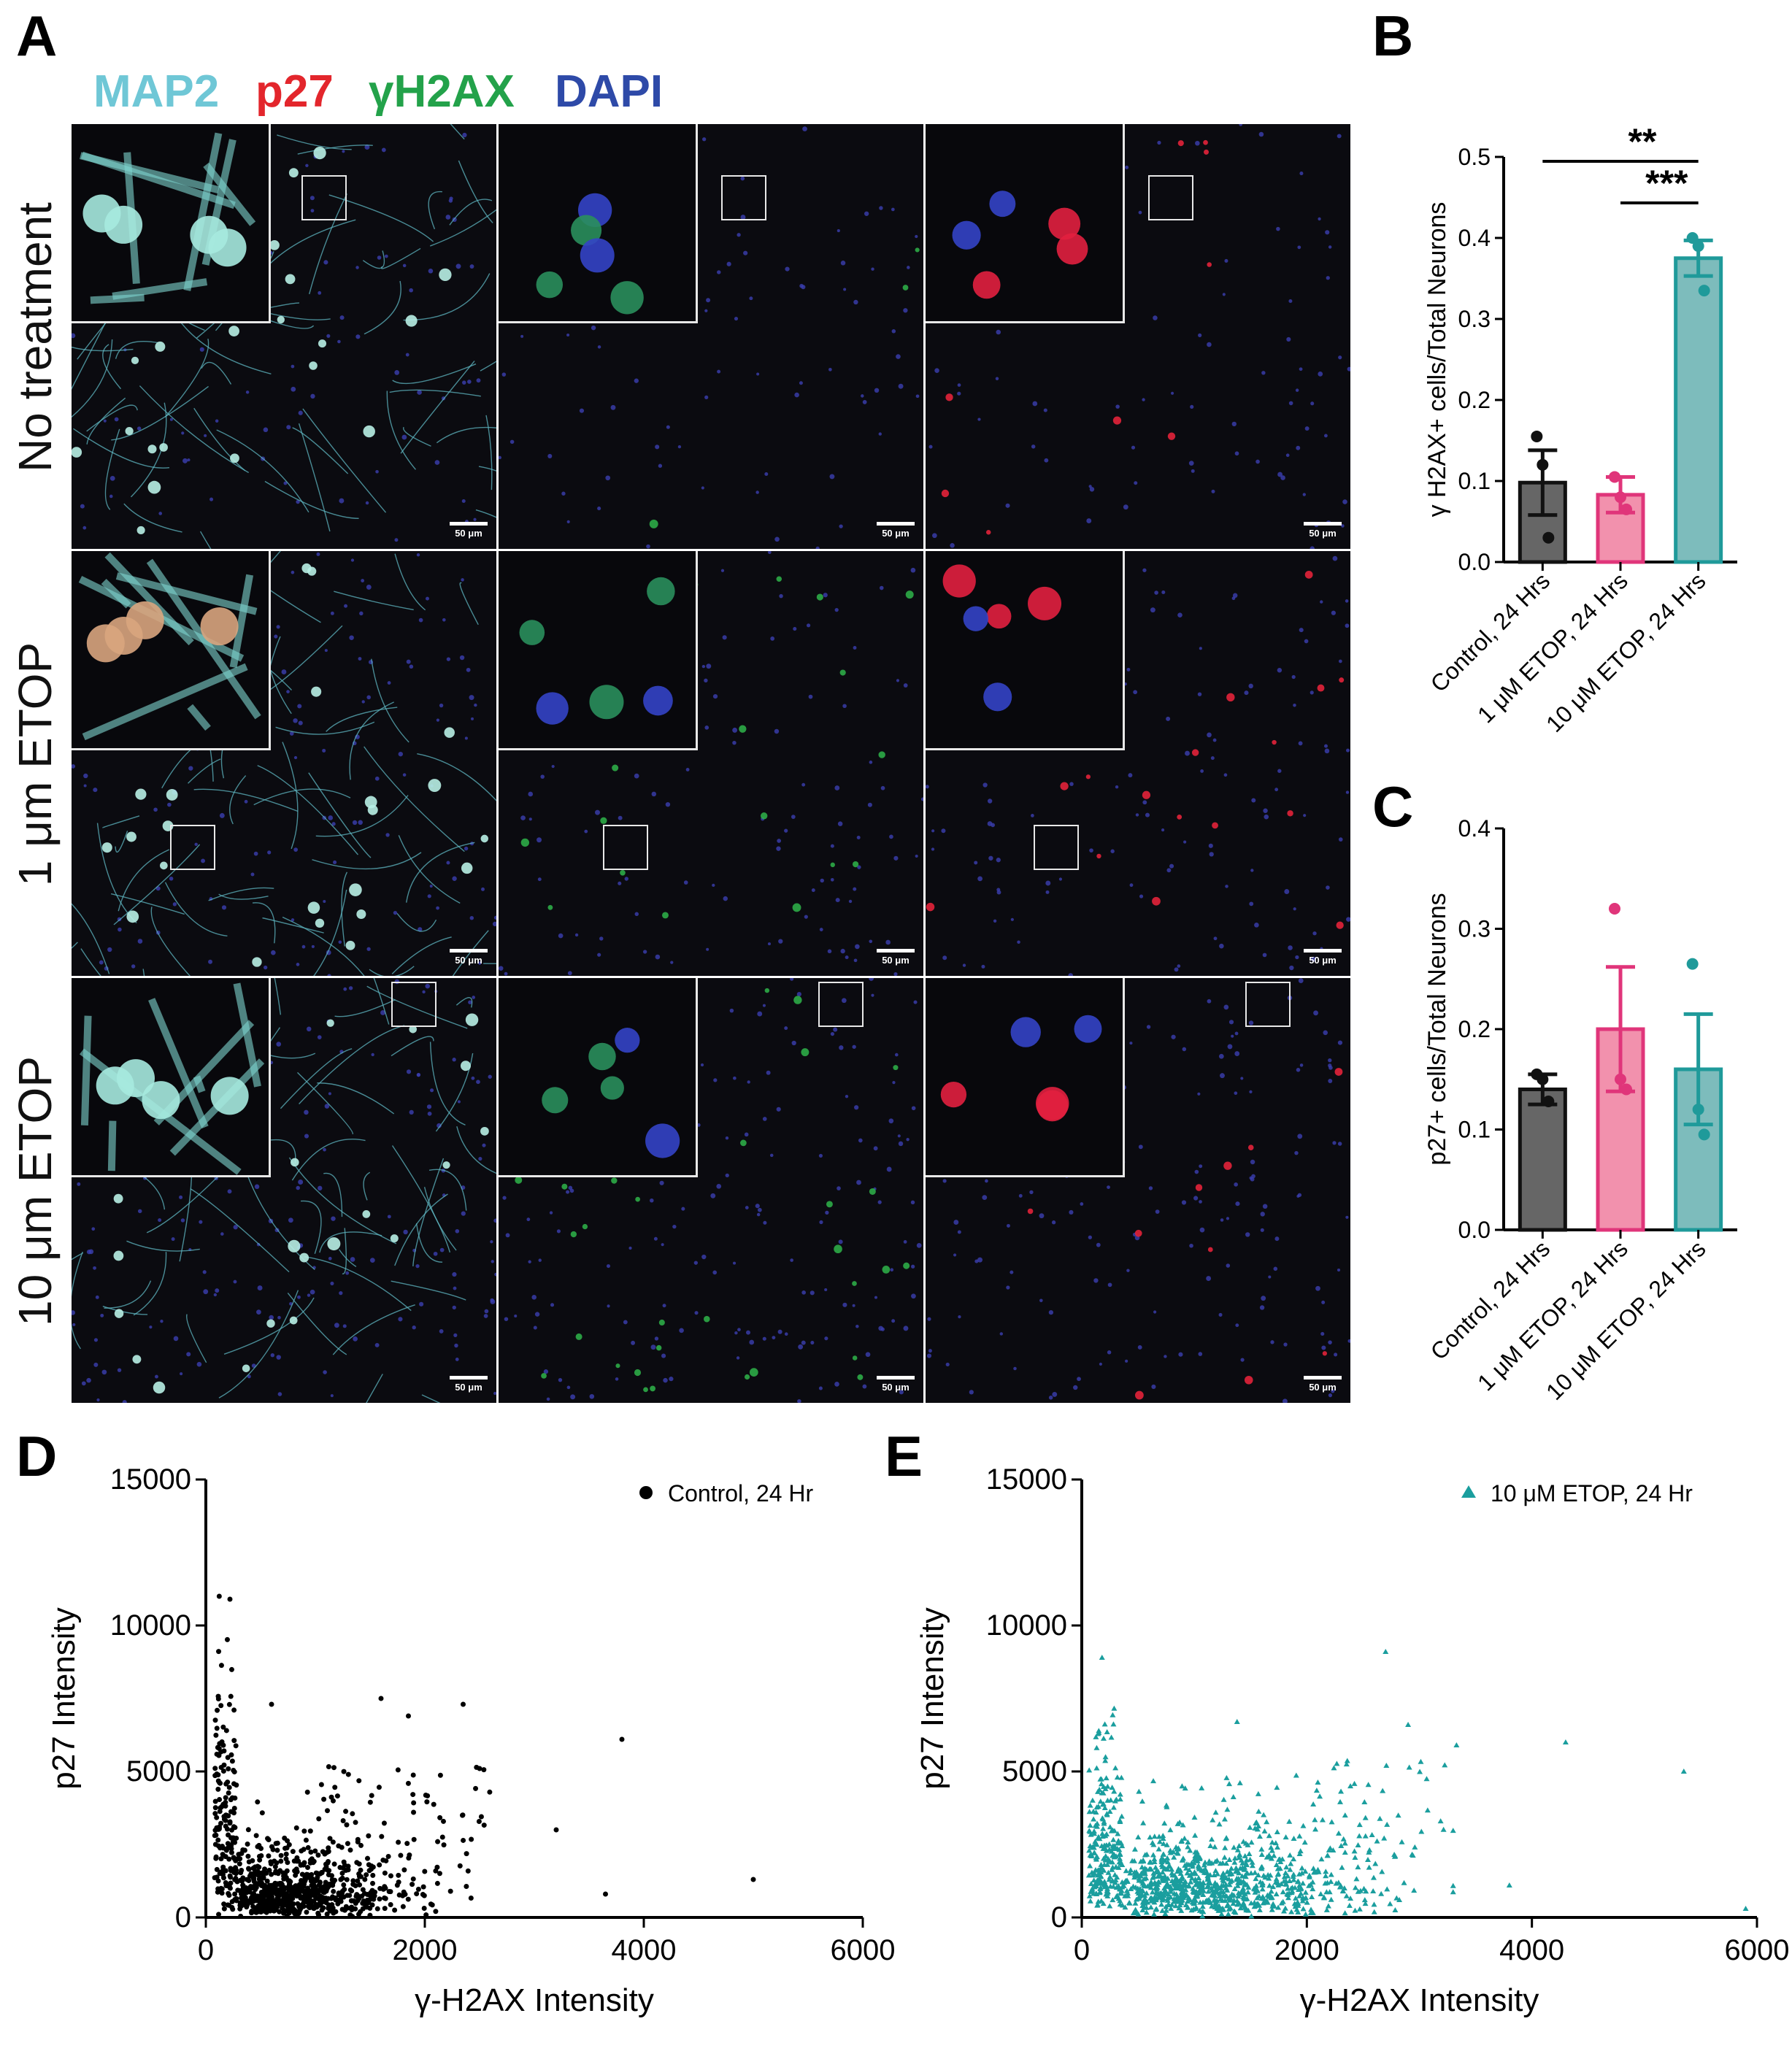 The image size is (1792, 2051). I want to click on inset-nucleus, so click(1045, 603).